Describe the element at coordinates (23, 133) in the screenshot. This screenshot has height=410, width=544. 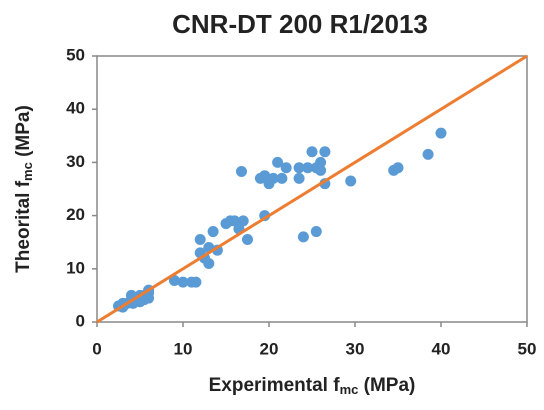
I see `y-label-unit: (MPa)` at that location.